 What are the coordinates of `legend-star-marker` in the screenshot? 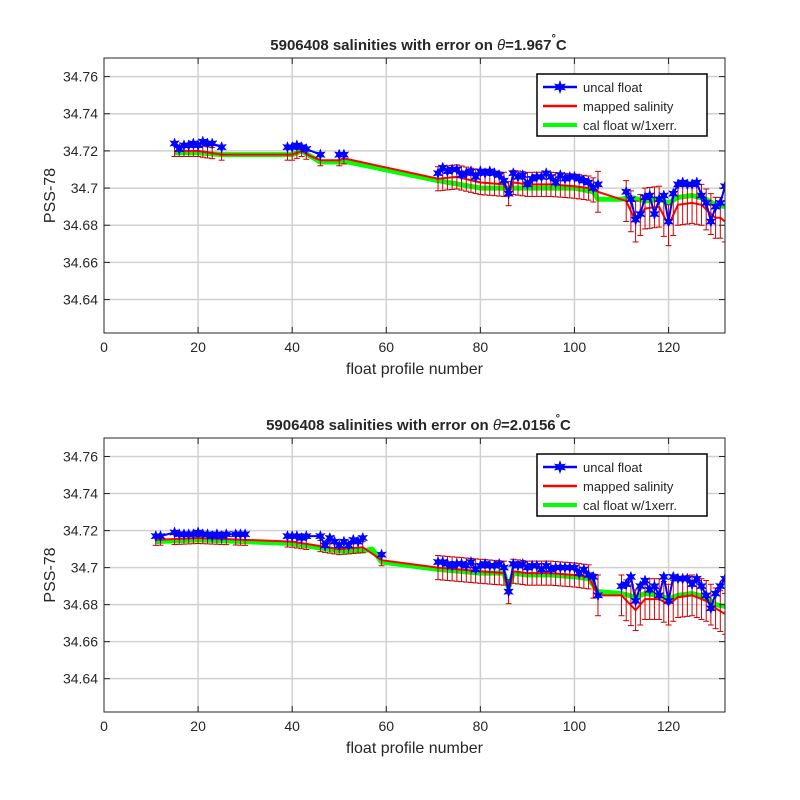 It's located at (560, 467).